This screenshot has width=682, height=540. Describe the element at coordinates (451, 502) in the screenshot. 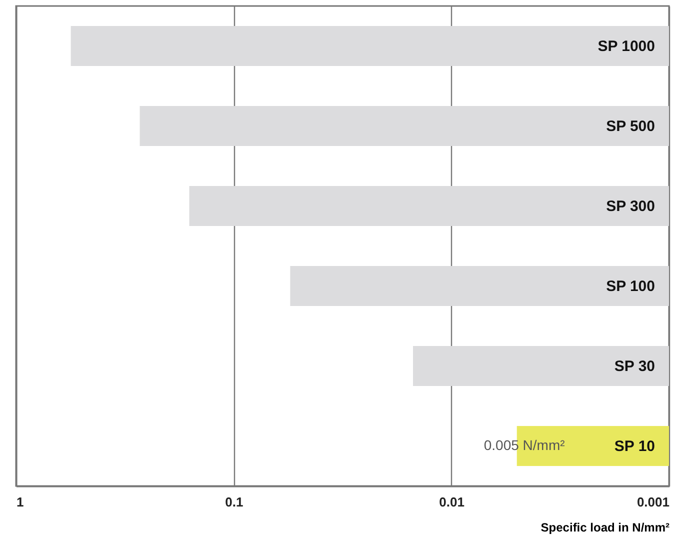

I see `x-tick-label: 0.01` at that location.